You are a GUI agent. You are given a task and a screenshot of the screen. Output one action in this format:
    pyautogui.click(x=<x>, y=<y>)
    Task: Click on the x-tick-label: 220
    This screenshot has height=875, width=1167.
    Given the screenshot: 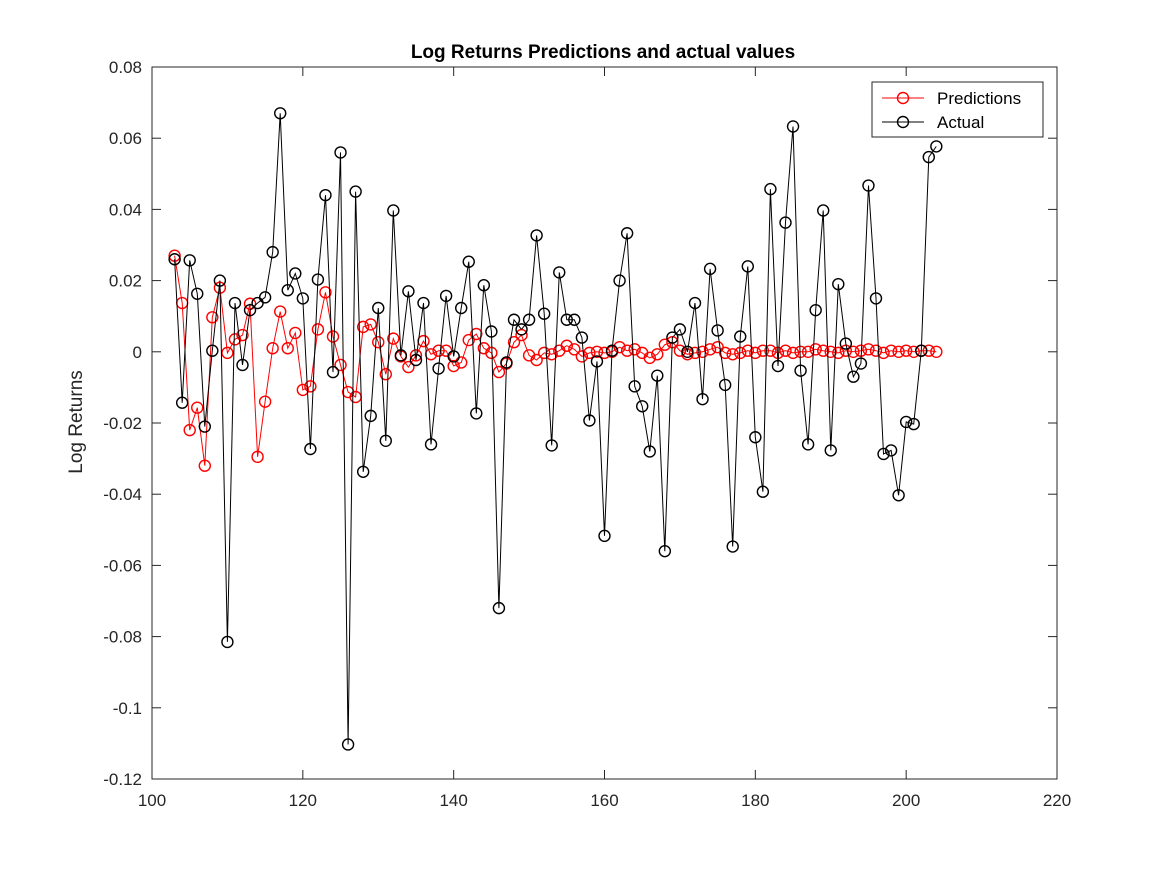 What is the action you would take?
    pyautogui.click(x=1057, y=800)
    